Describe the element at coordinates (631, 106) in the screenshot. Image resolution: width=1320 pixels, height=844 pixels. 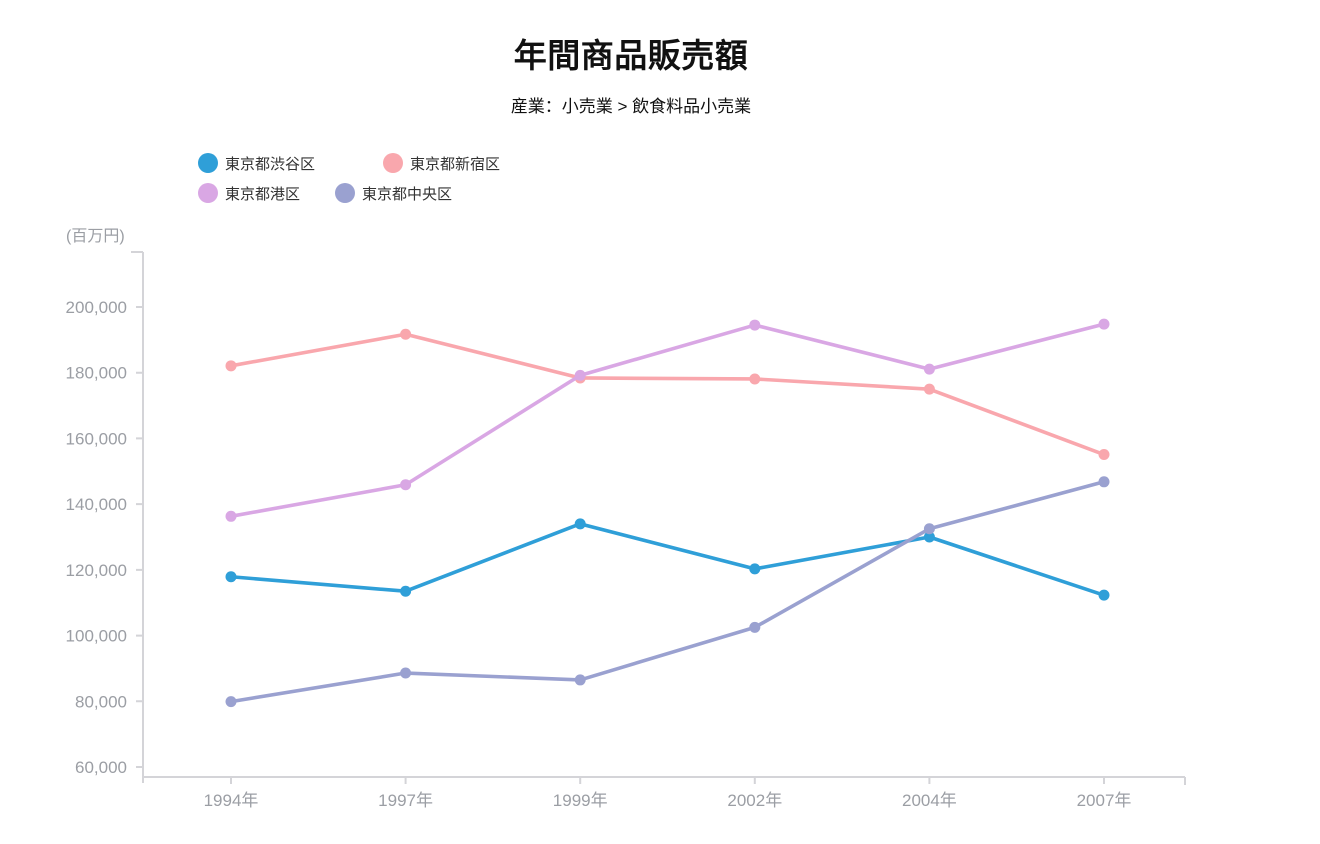
I see `chart-subtitle: 産業：小売業 > 飲食料品小売業` at that location.